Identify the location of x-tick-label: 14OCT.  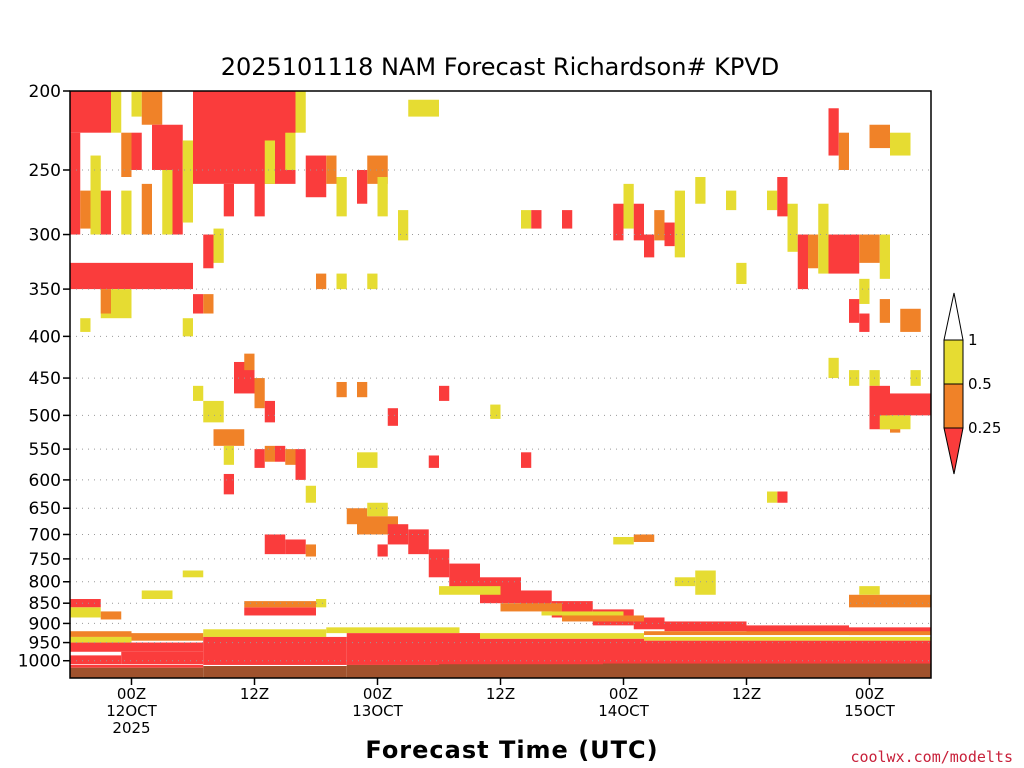
(623, 711).